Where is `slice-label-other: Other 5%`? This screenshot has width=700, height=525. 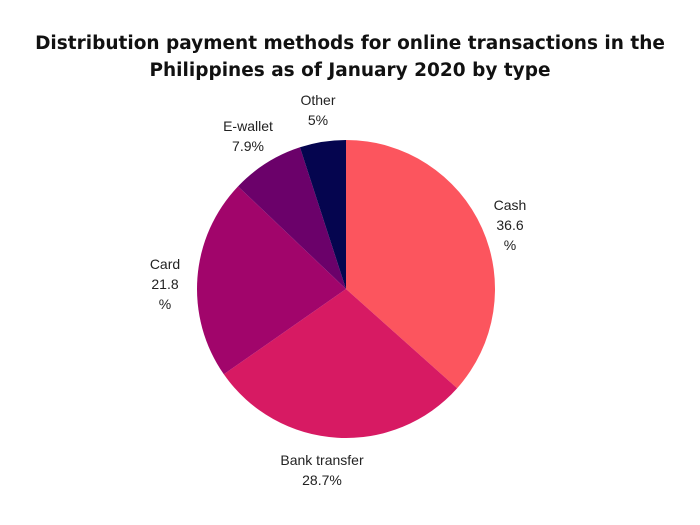
slice-label-other: Other 5% is located at coordinates (317, 110).